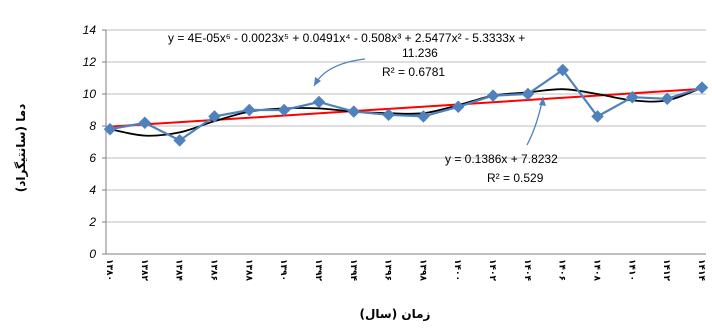 Image resolution: width=712 pixels, height=329 pixels. I want to click on x-tick-label: ۱۳۹۴, so click(353, 270).